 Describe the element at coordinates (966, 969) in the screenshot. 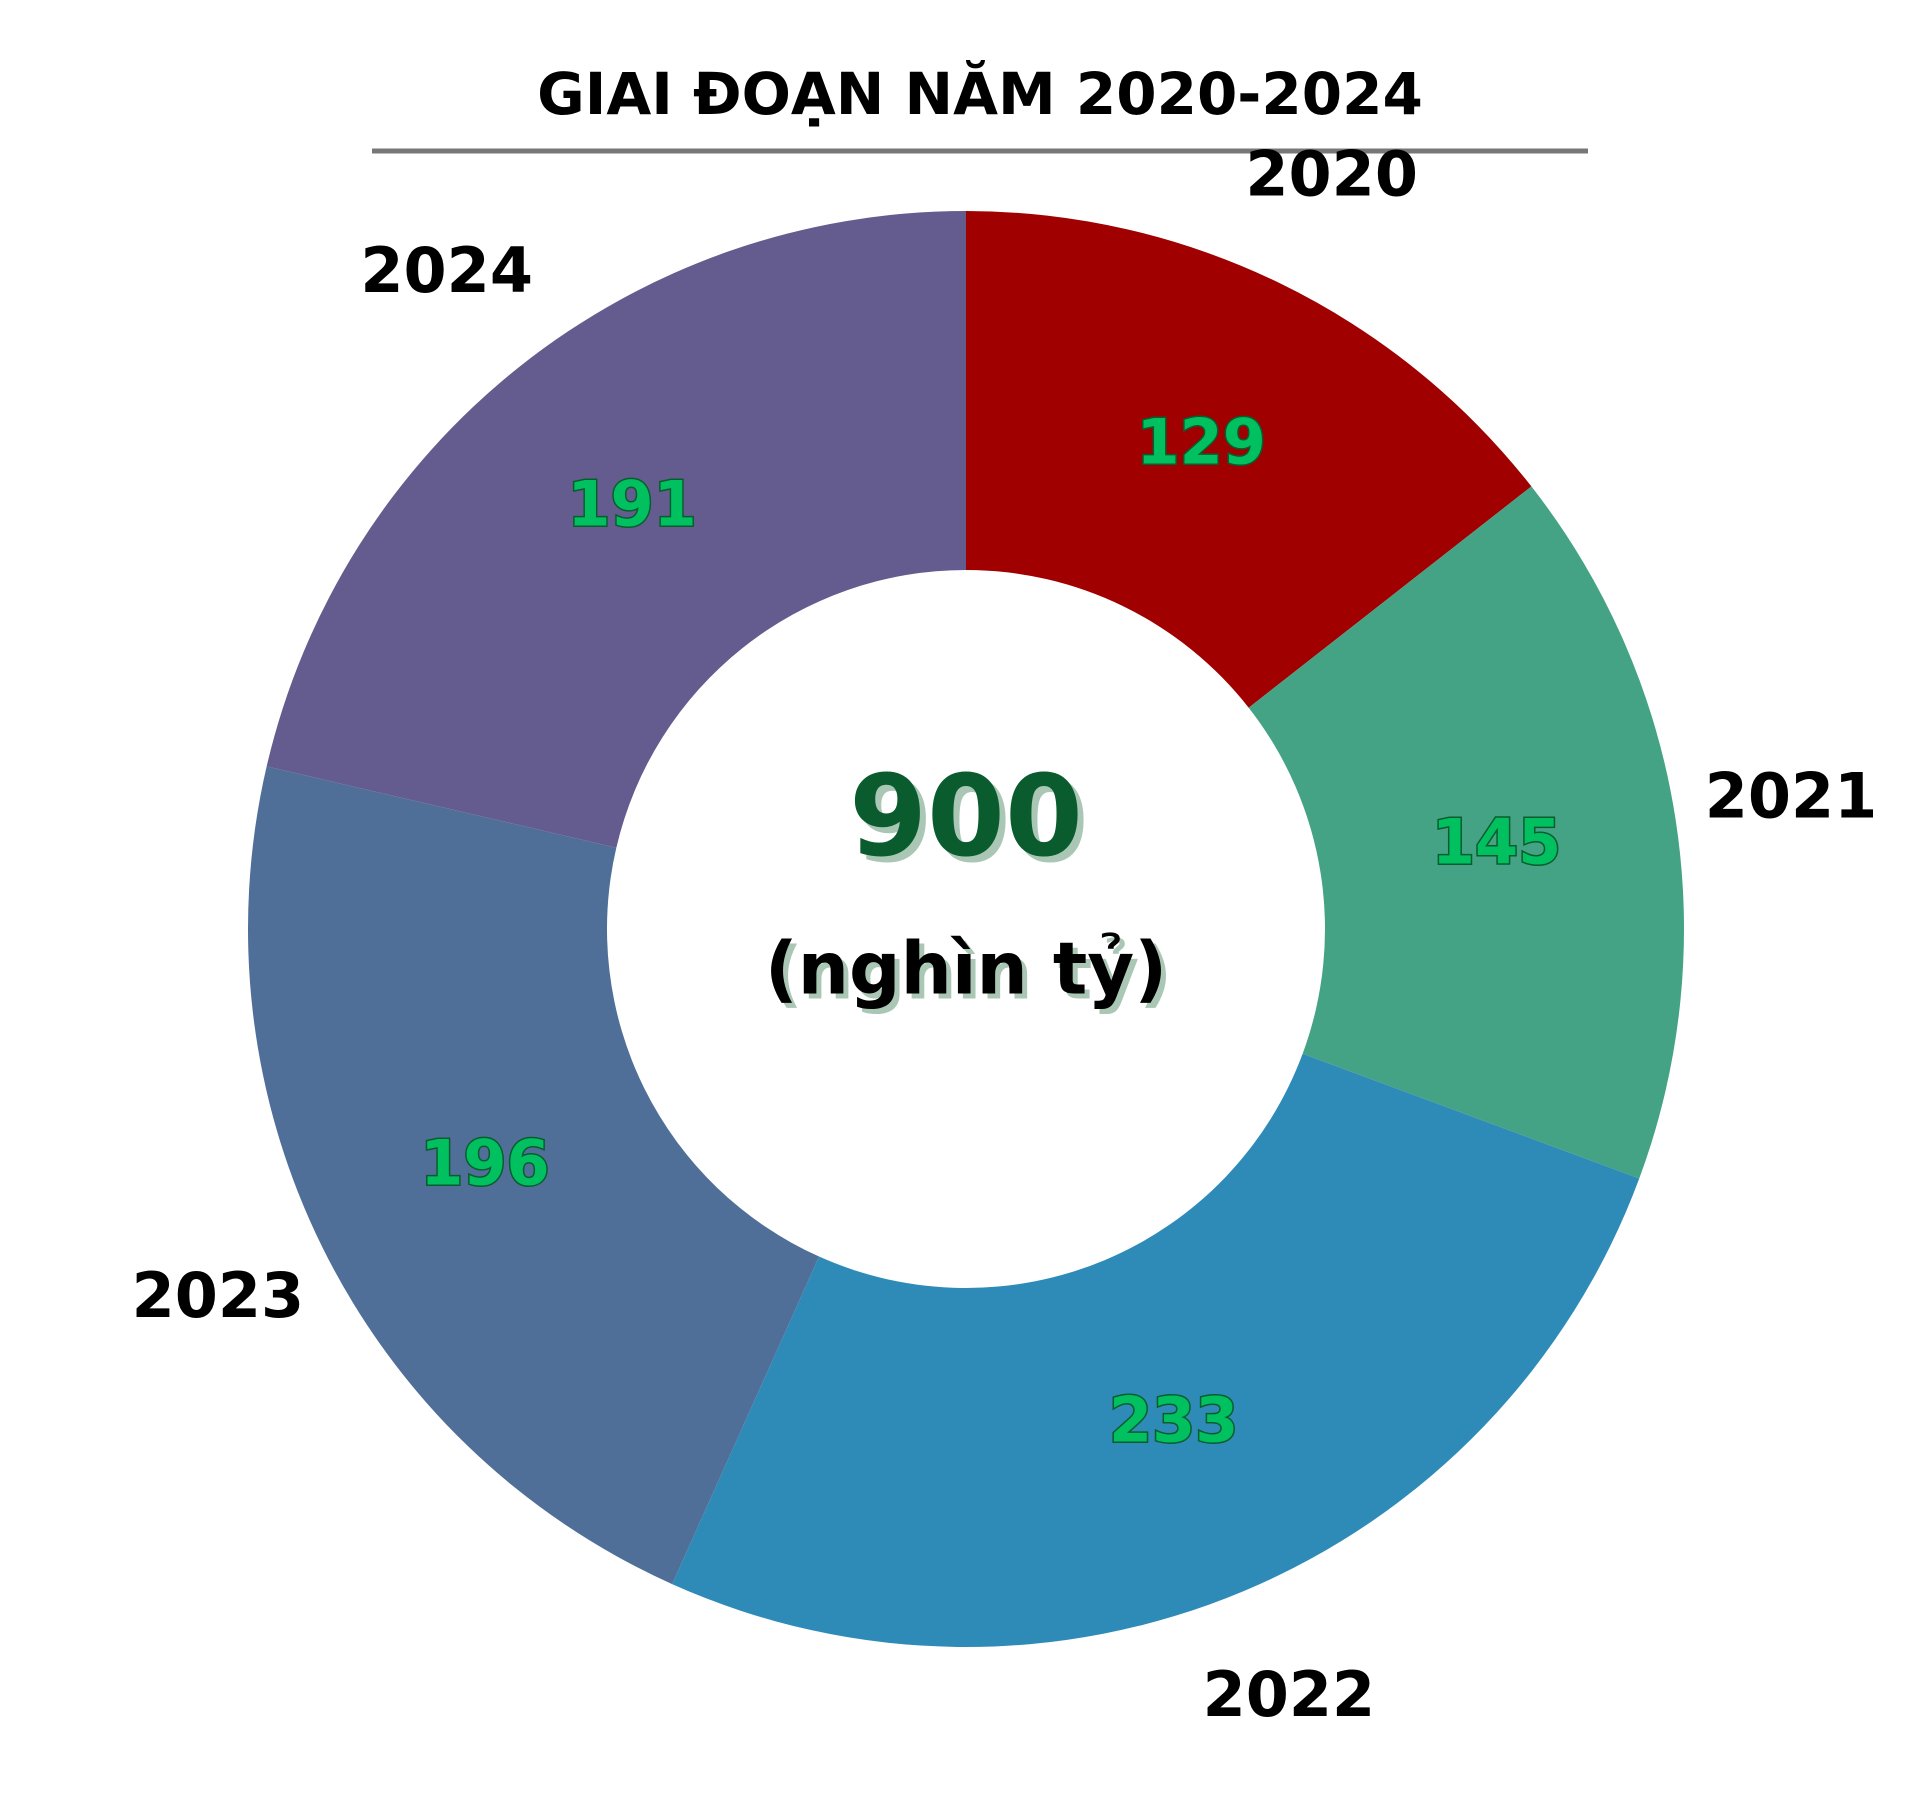

I see `total-unit: (nghìn tỷ)` at that location.